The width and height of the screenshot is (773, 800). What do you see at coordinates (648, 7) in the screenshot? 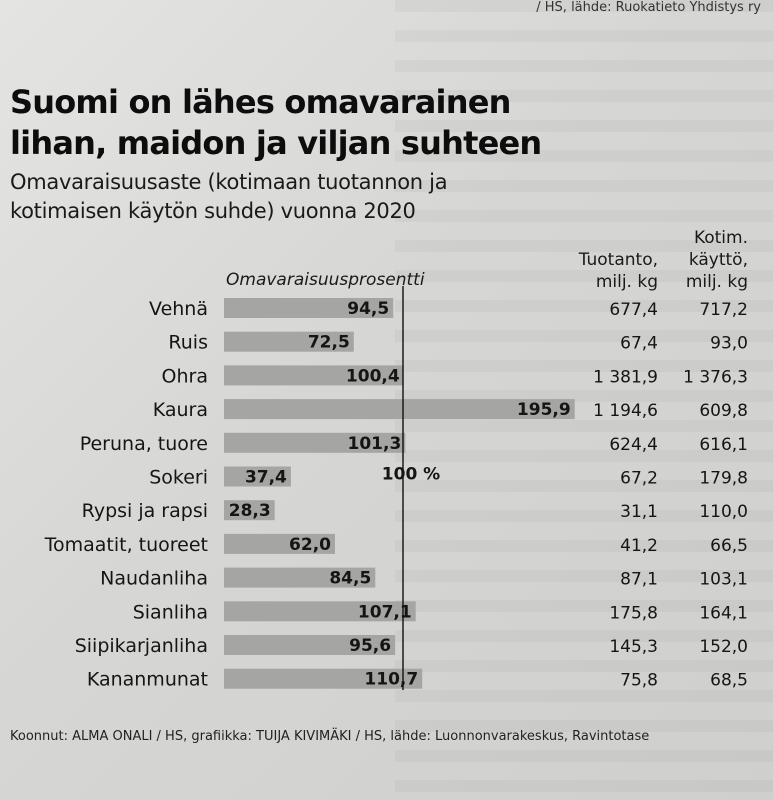
I see `top-credit: / HS, lähde: Ruokatieto Yhdistys ry` at bounding box center [648, 7].